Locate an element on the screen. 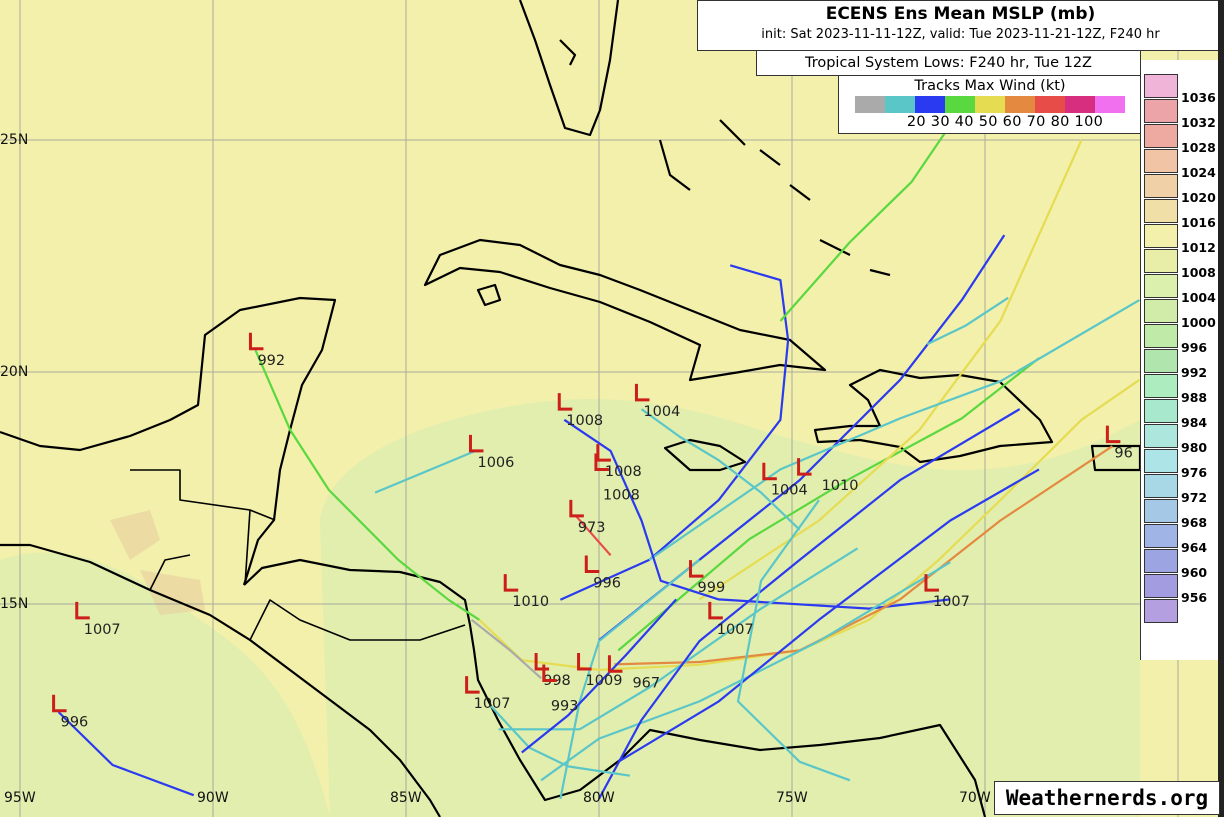 Image resolution: width=1224 pixels, height=817 pixels. lon-label: 80W is located at coordinates (599, 798).